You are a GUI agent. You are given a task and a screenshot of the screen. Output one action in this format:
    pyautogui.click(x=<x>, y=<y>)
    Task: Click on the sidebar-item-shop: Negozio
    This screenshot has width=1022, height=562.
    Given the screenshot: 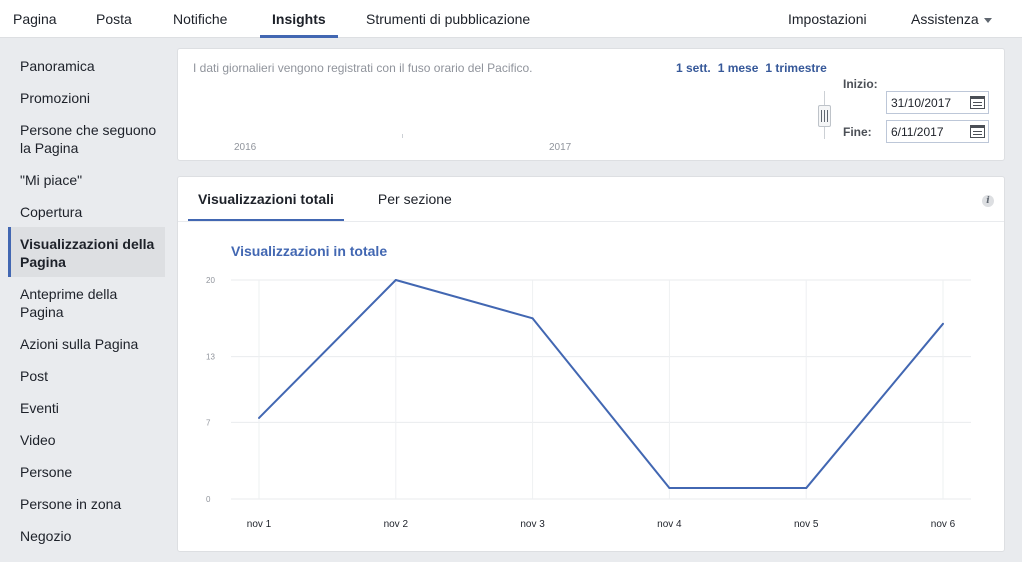 What is the action you would take?
    pyautogui.click(x=46, y=536)
    